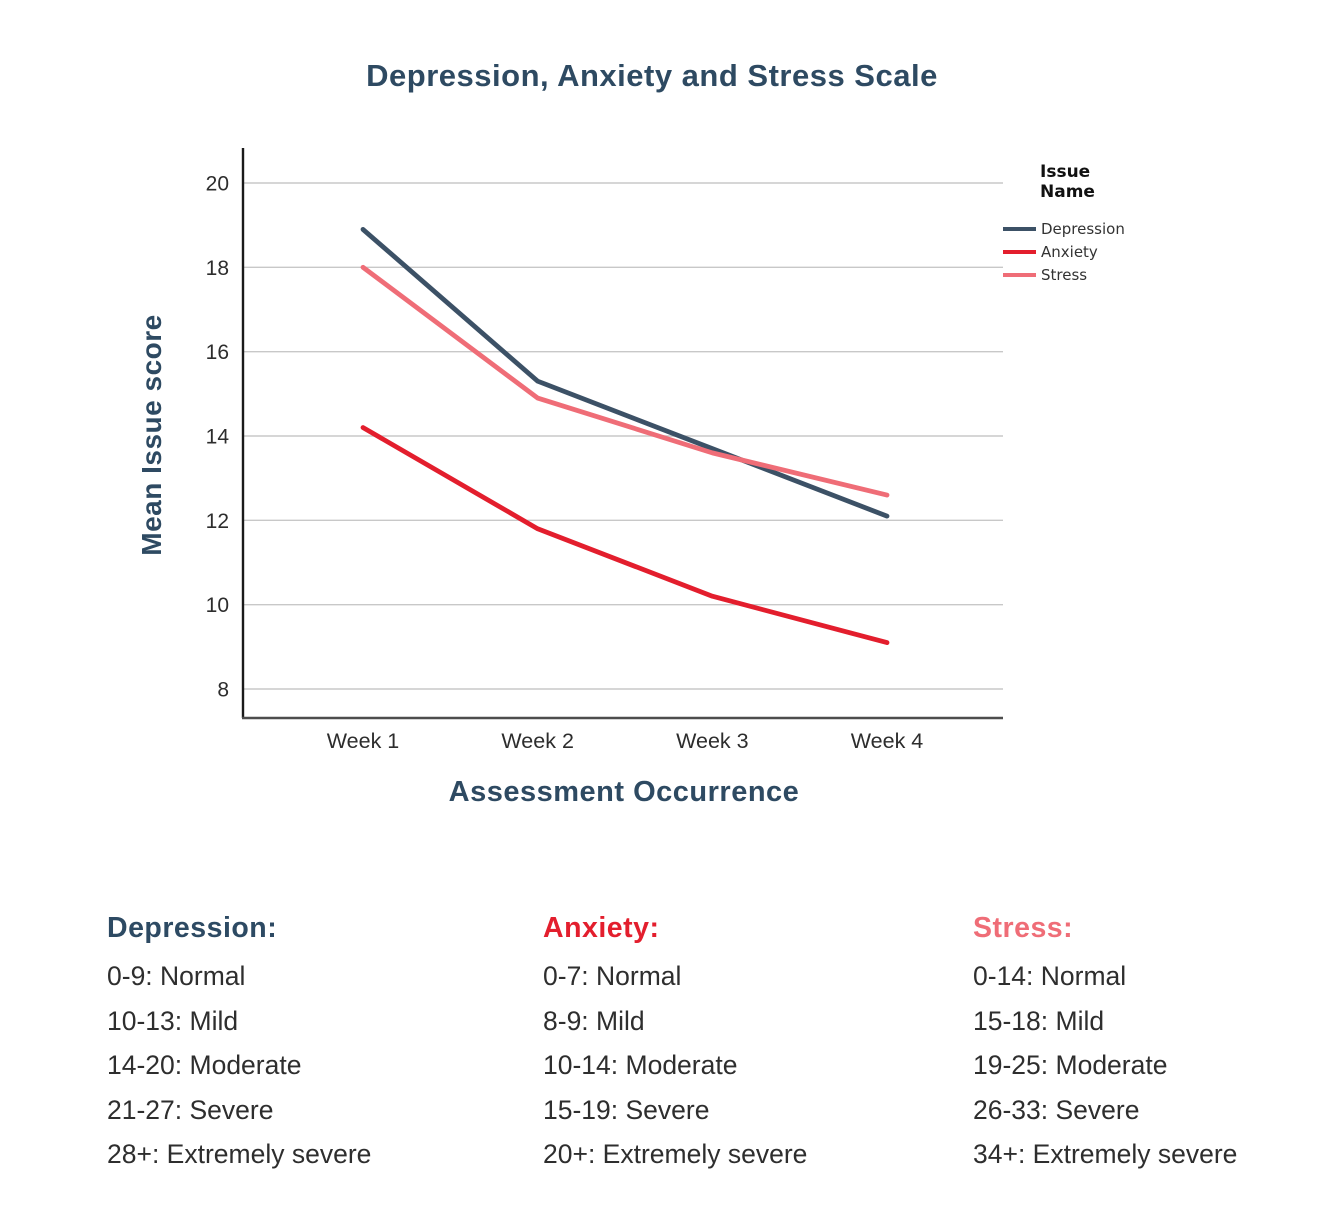  I want to click on legend-entries: Depression Anxiety Stress, so click(1118, 251).